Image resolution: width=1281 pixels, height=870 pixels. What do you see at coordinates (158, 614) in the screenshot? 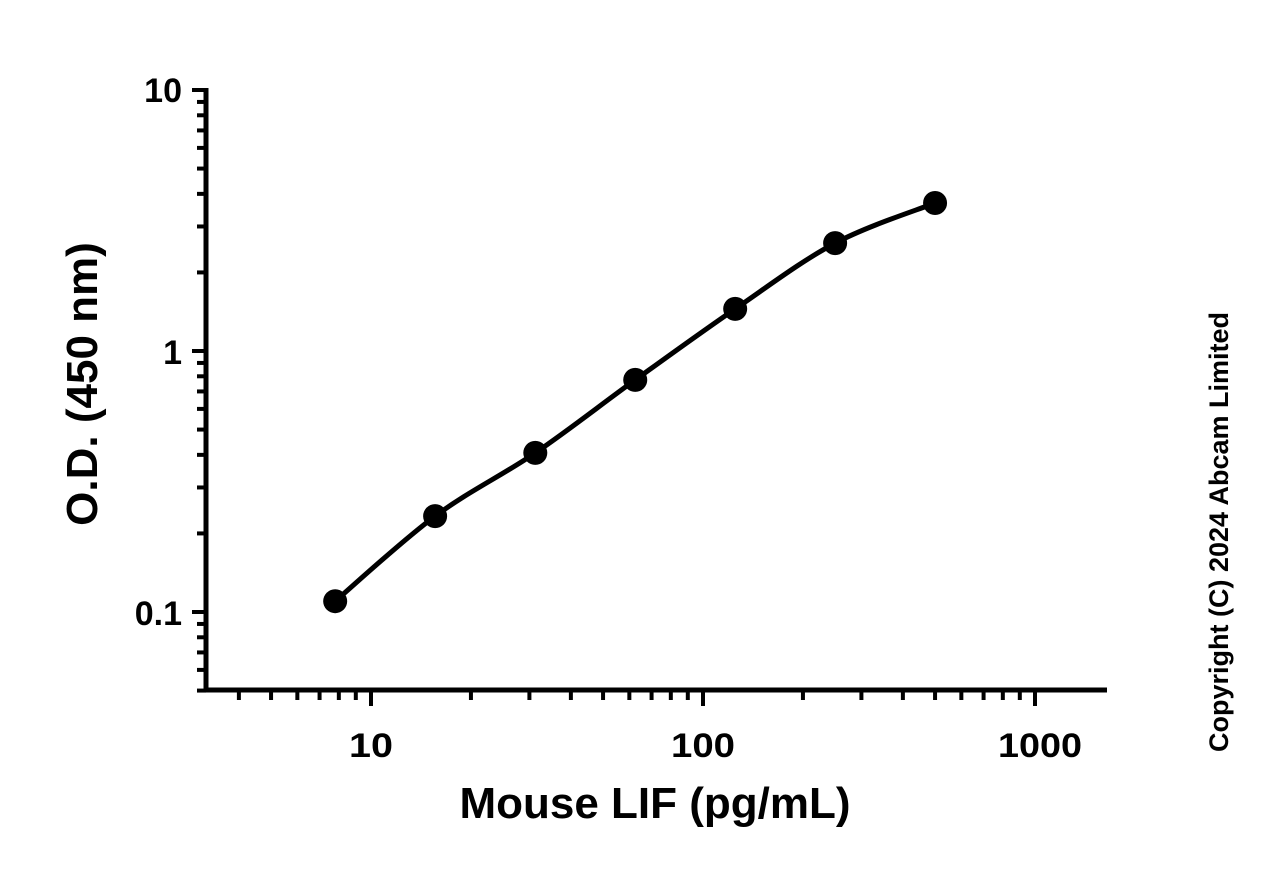
I see `y-tick-label-0.1: 0.1` at bounding box center [158, 614].